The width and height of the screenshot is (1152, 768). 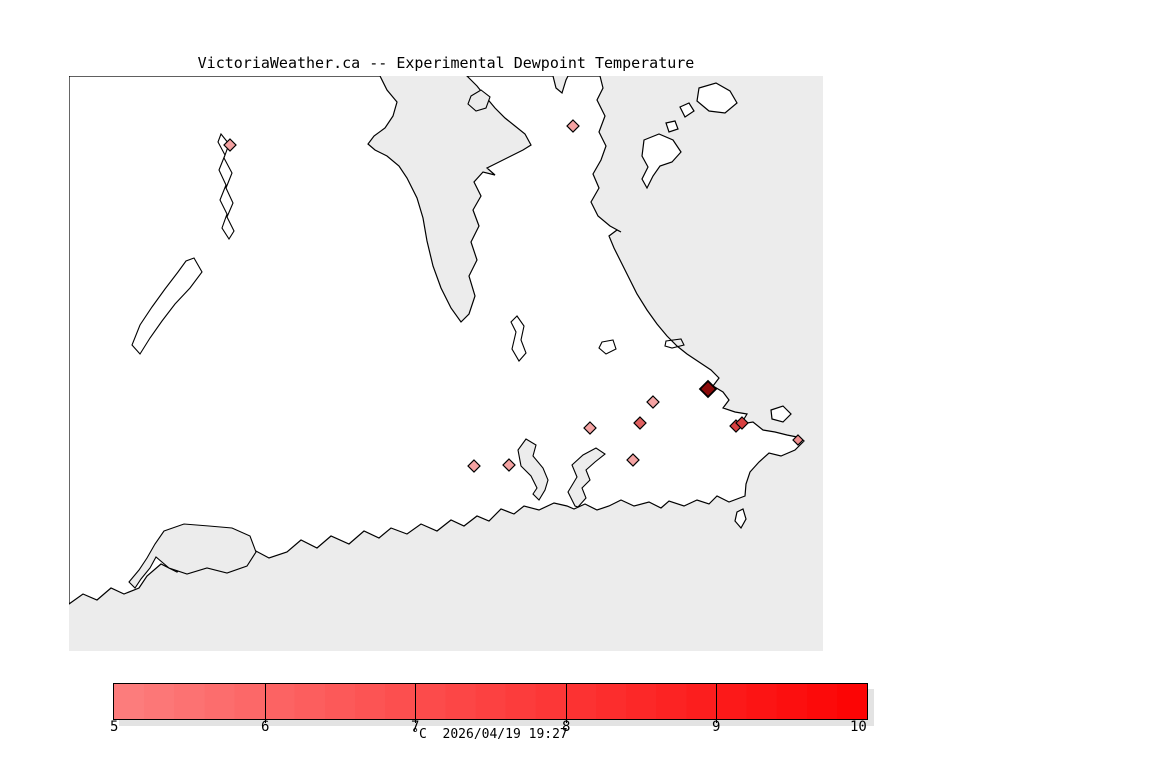 I want to click on saanich-inlet-bay, so click(x=479, y=100).